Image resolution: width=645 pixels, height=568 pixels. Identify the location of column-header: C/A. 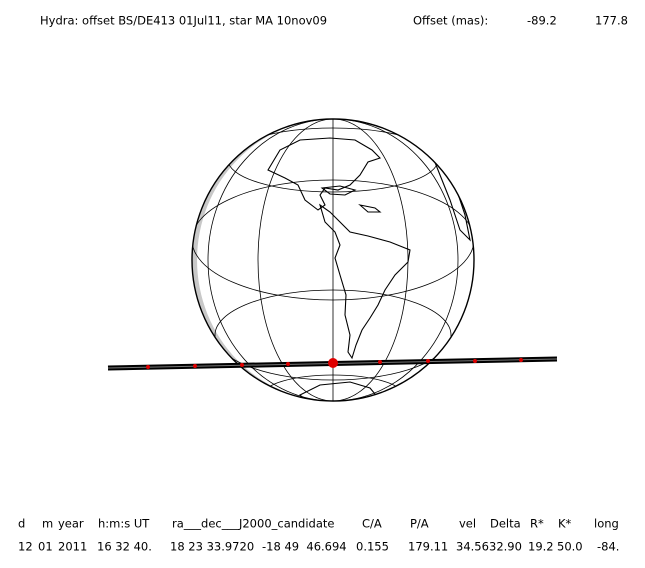
(372, 524).